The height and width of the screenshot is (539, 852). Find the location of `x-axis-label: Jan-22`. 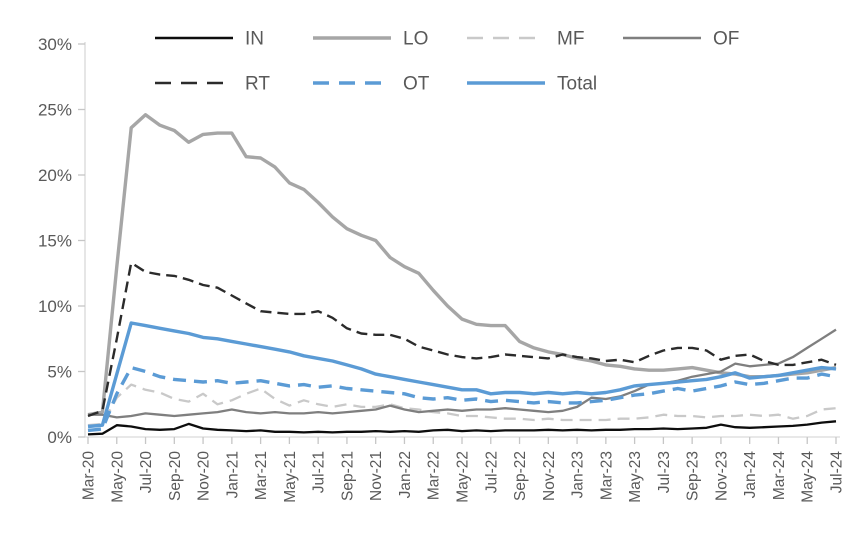

x-axis-label: Jan-22 is located at coordinates (405, 474).